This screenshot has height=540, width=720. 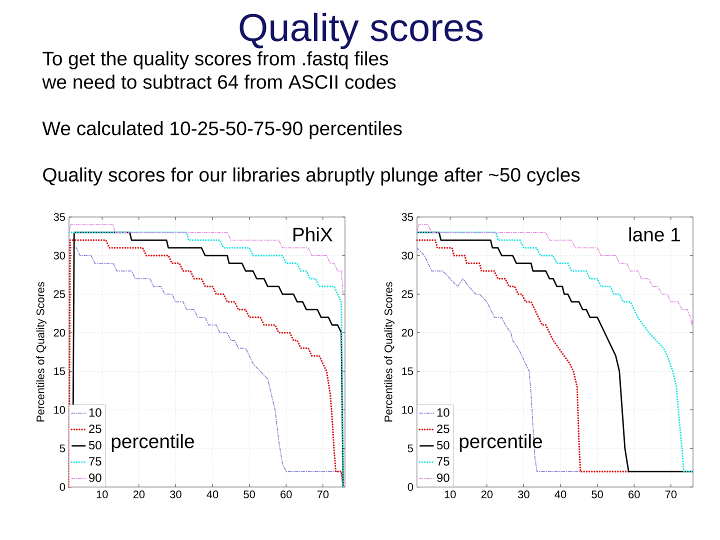 I want to click on annotation: lane 1, so click(x=654, y=234).